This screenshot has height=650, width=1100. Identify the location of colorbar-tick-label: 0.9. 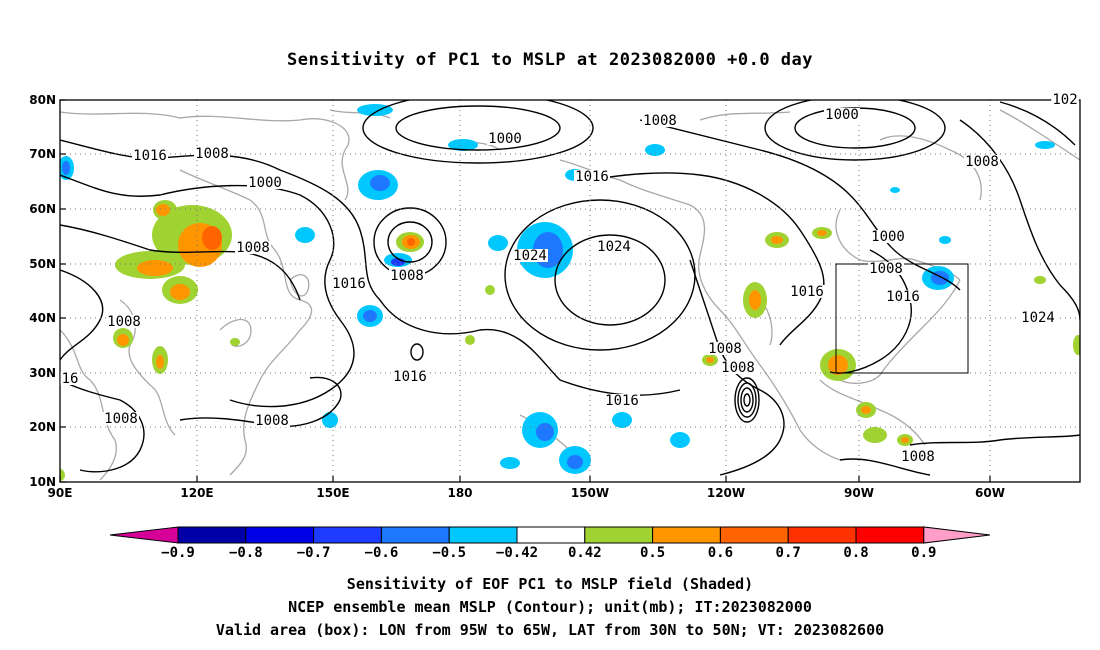
(923, 553).